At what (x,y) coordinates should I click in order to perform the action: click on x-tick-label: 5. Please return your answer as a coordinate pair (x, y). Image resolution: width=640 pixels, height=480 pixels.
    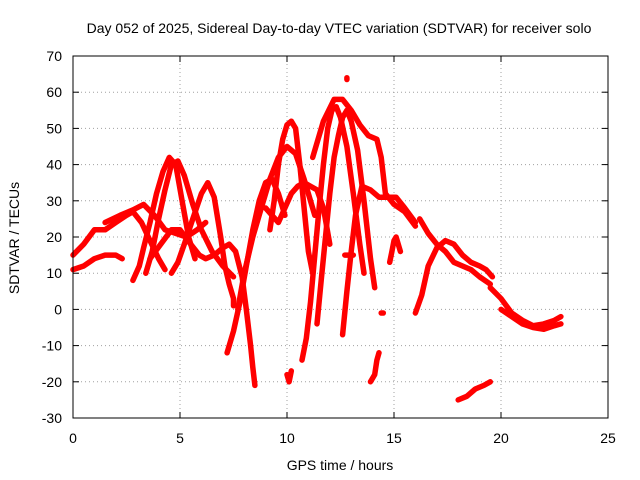
    Looking at the image, I should click on (180, 438).